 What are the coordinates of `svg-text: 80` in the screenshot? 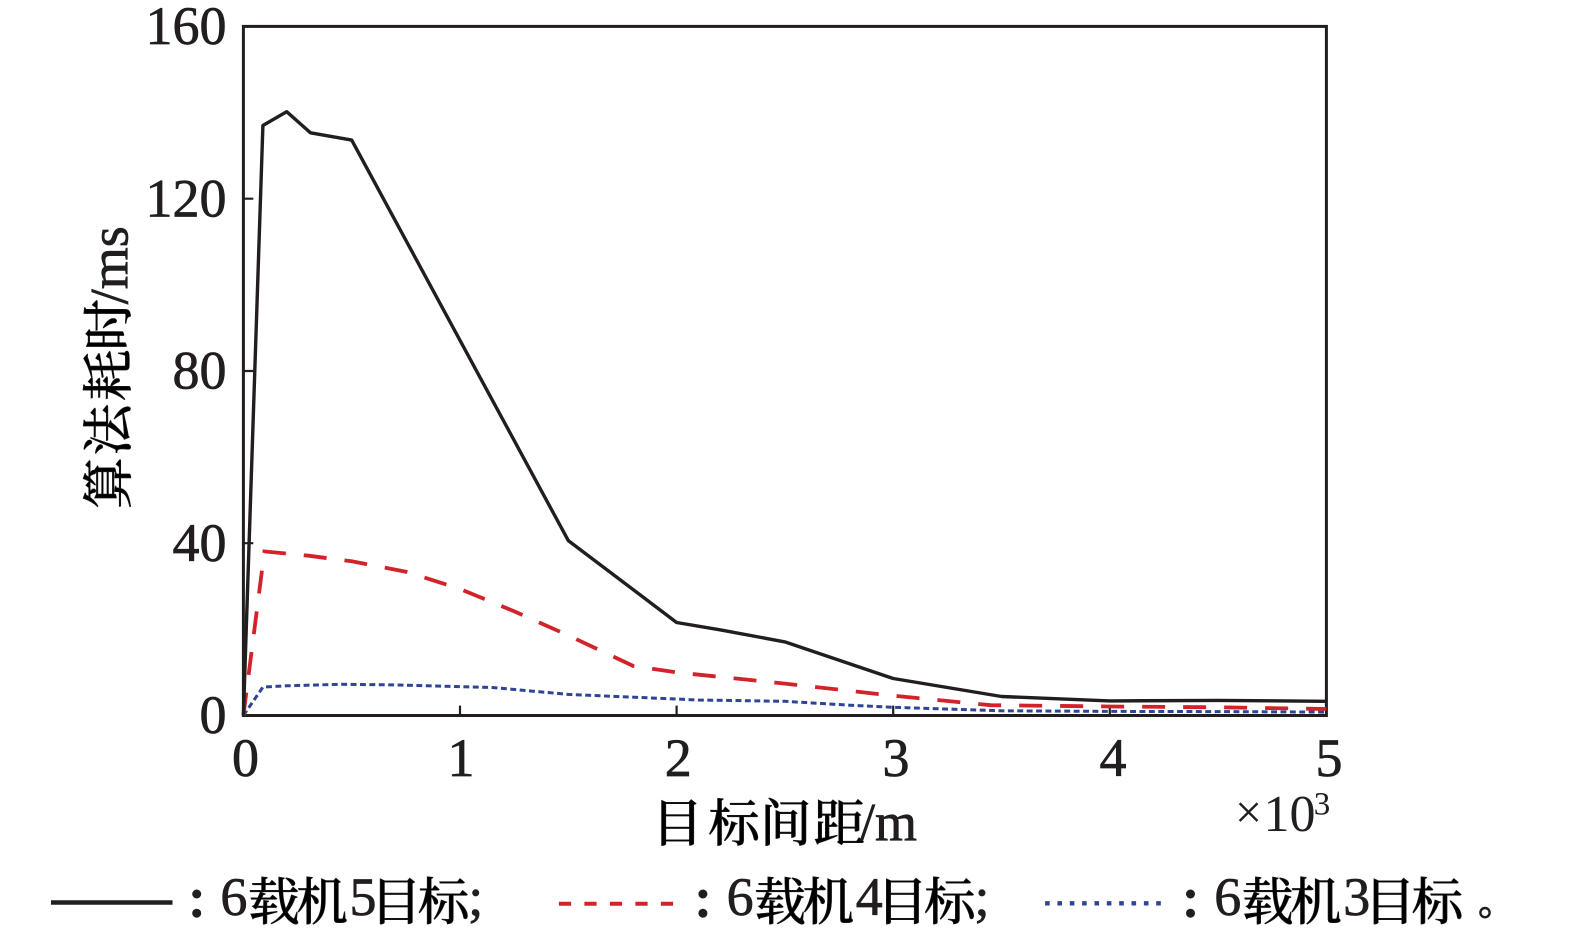 It's located at (200, 371).